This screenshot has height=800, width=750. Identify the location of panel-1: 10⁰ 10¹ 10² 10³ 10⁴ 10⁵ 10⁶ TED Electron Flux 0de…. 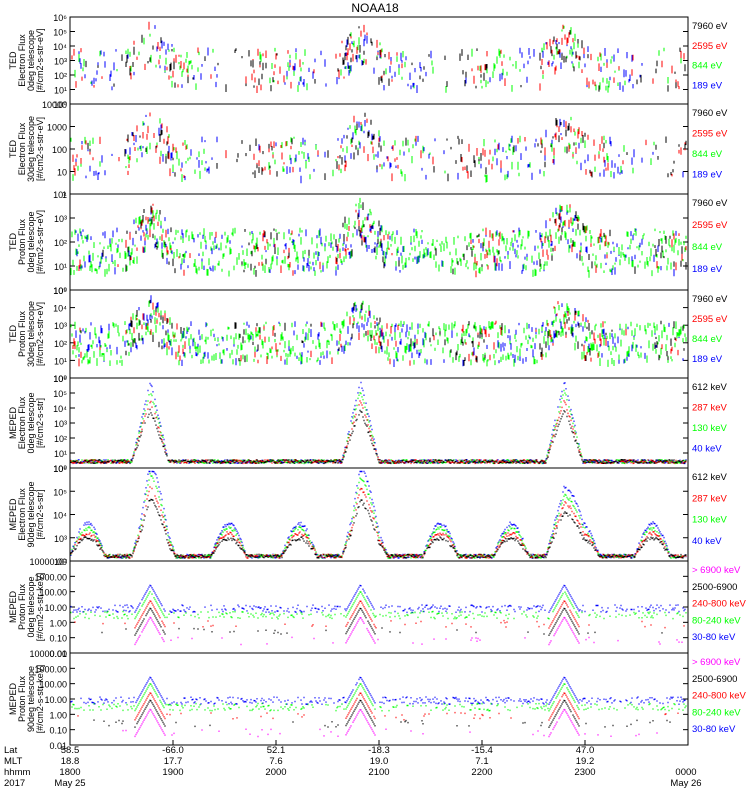
(368, 61).